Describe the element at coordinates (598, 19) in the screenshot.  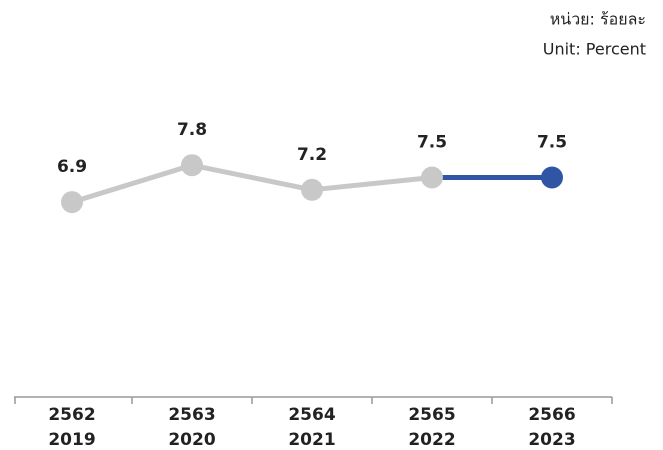
I see `unit-label-thai: หน่วย: ร้อยละ` at that location.